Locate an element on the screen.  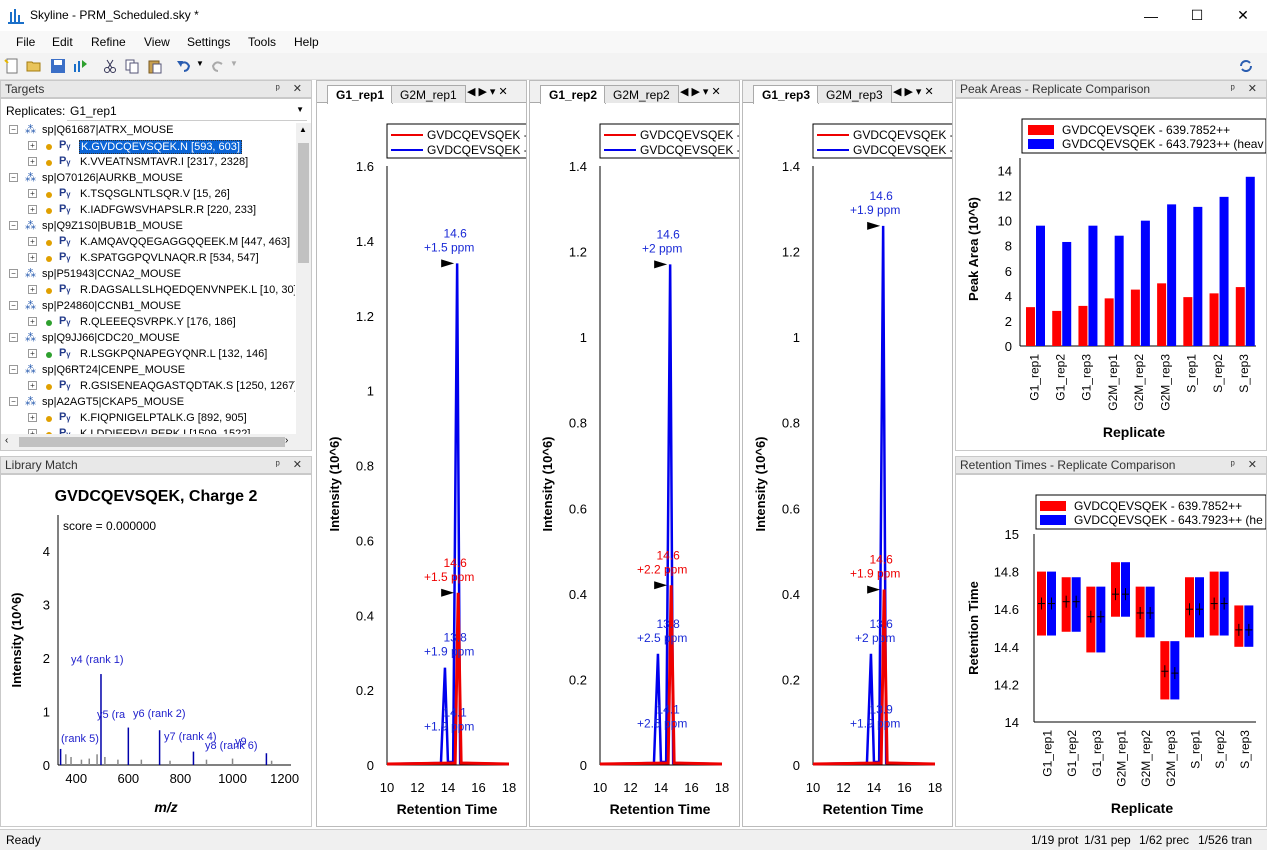
scroll-left-icon: ‹ is located at coordinates (7, 440).